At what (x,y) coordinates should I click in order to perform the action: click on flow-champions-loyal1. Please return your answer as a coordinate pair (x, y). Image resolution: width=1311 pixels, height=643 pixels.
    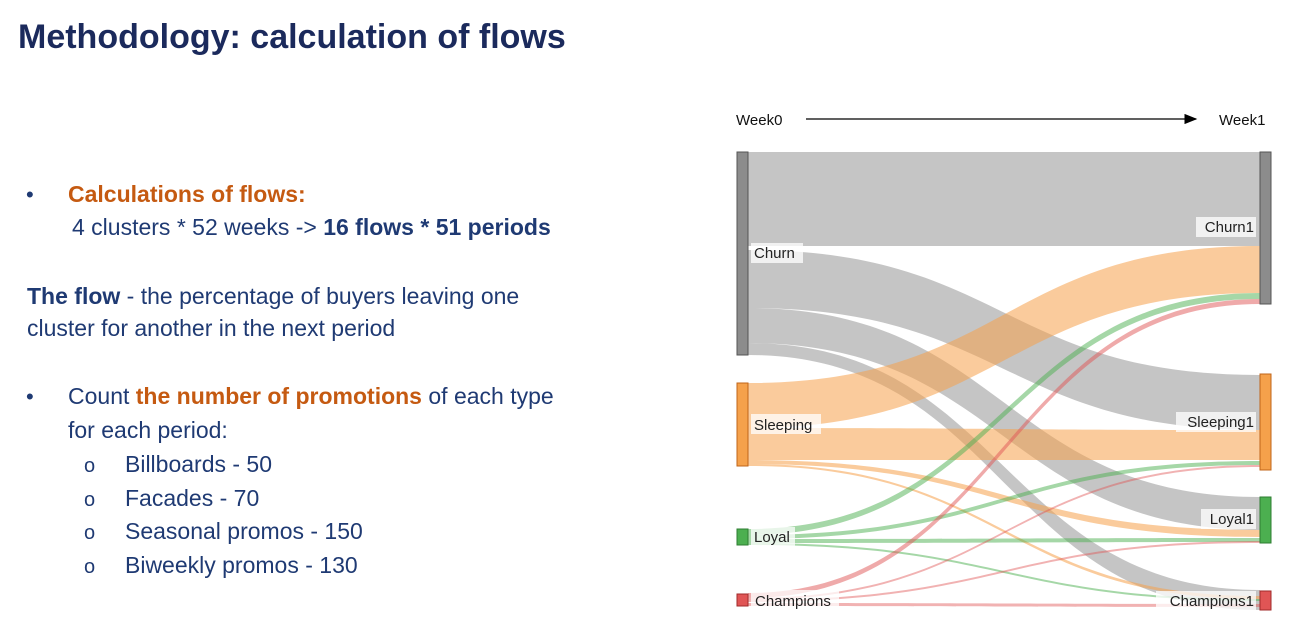
    Looking at the image, I should click on (1004, 571).